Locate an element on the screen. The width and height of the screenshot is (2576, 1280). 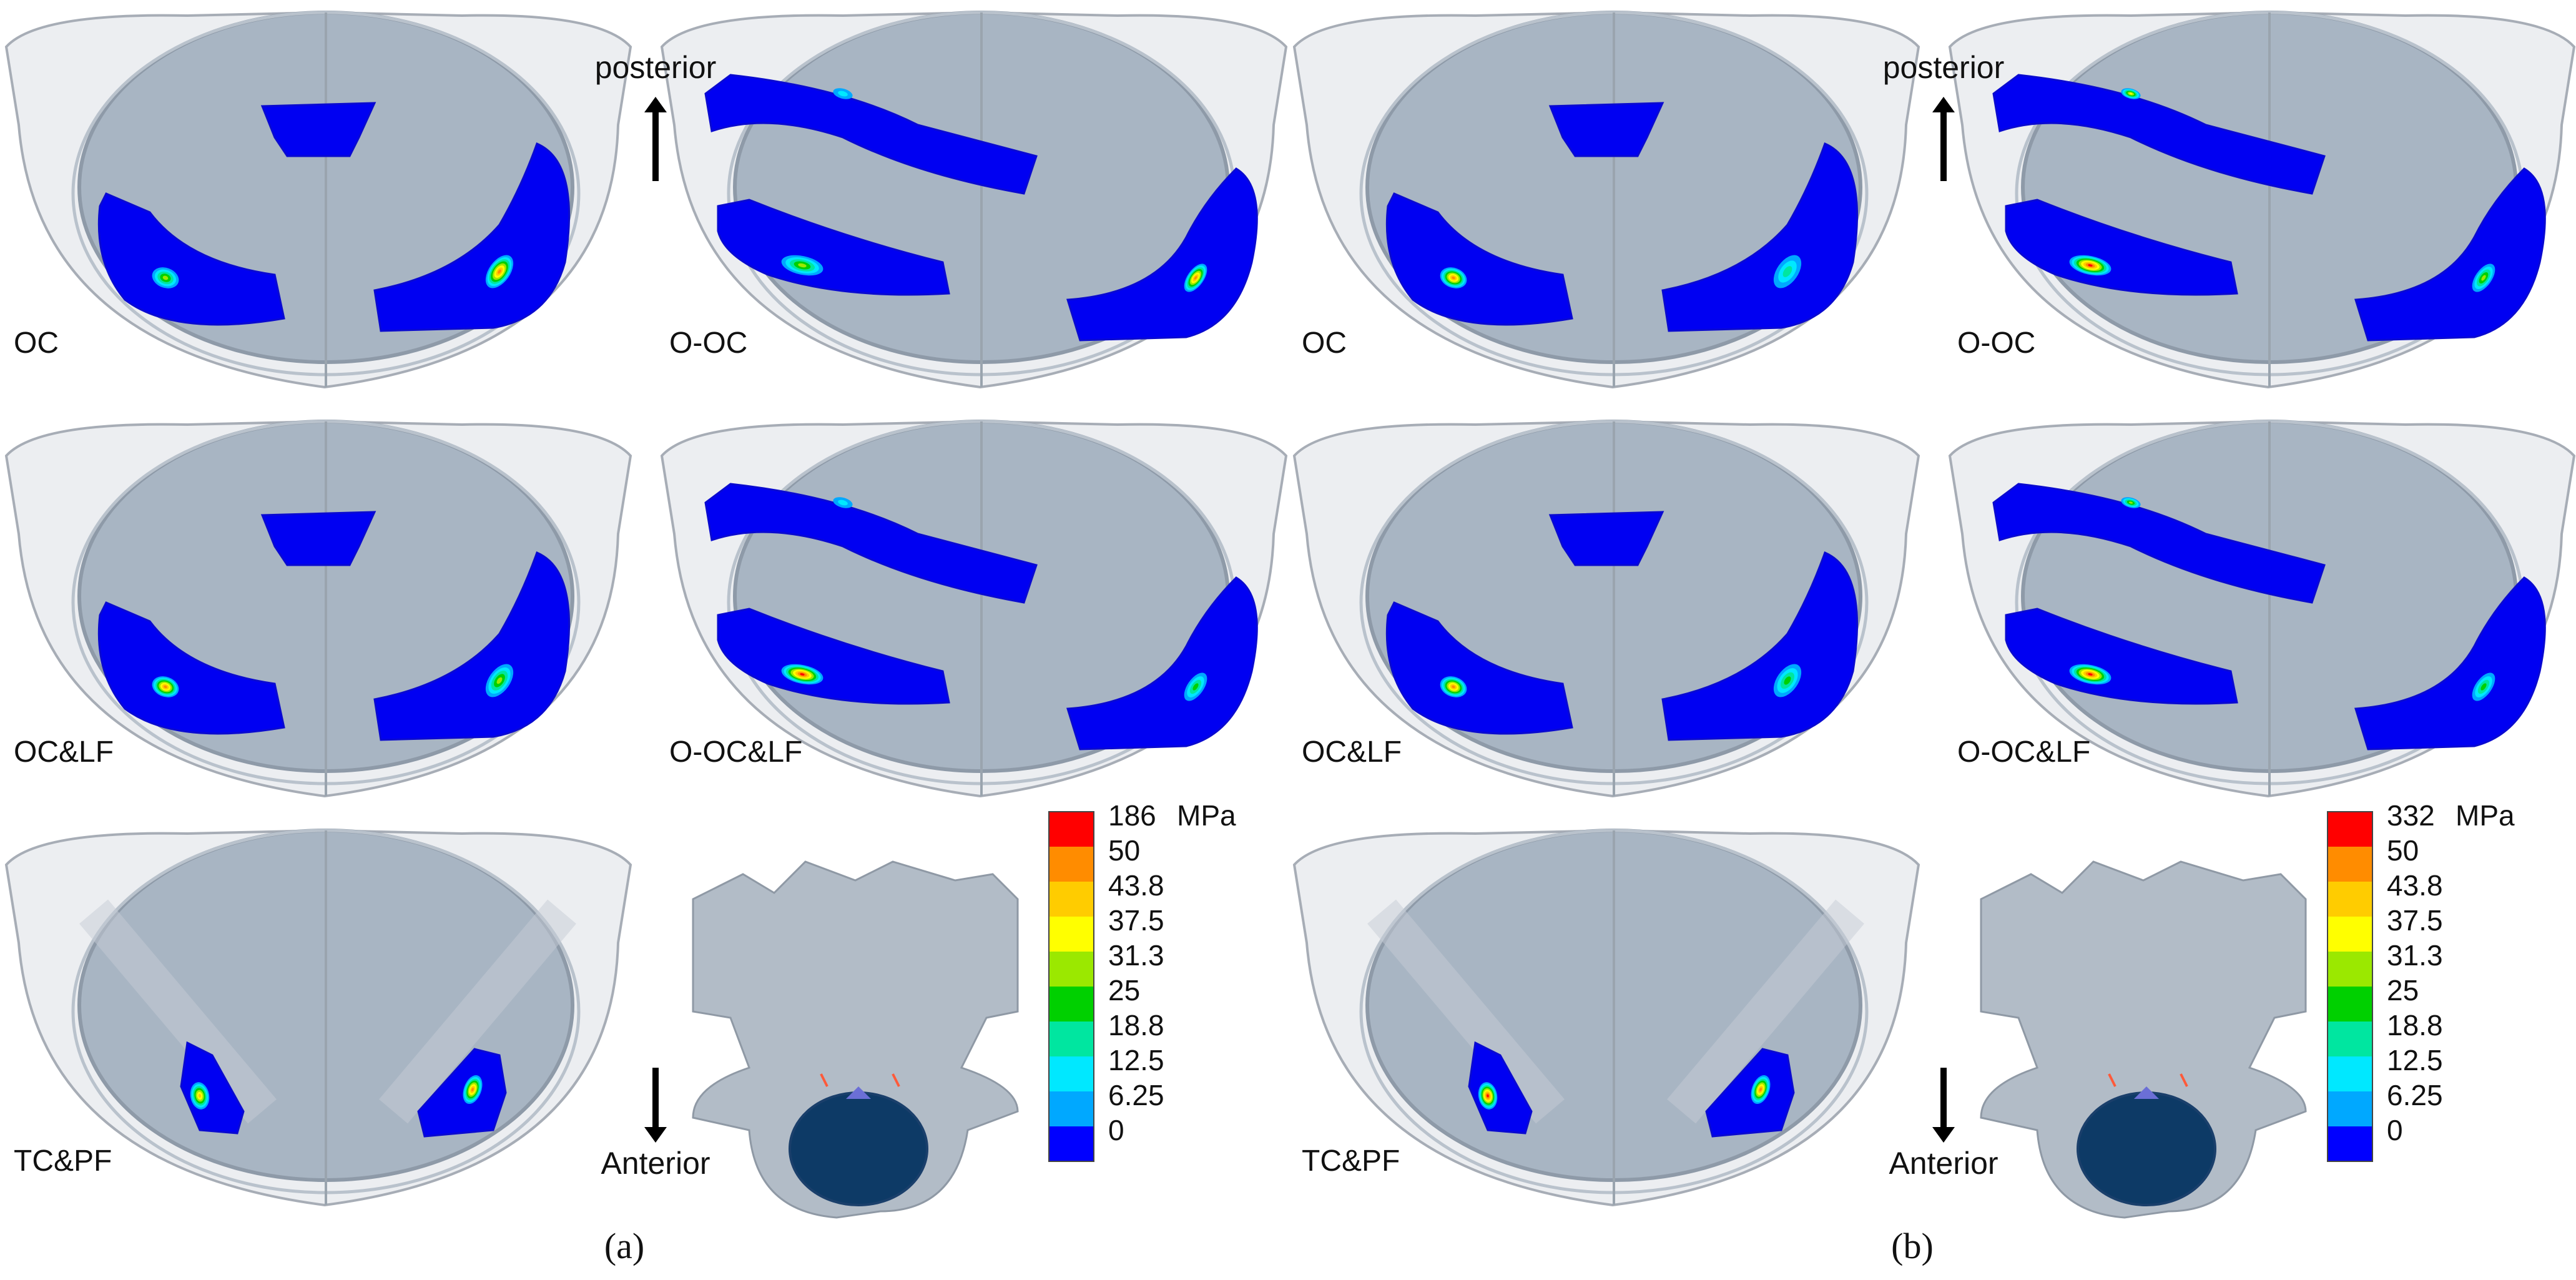
colorbar-max-label: 332 is located at coordinates (2411, 815).